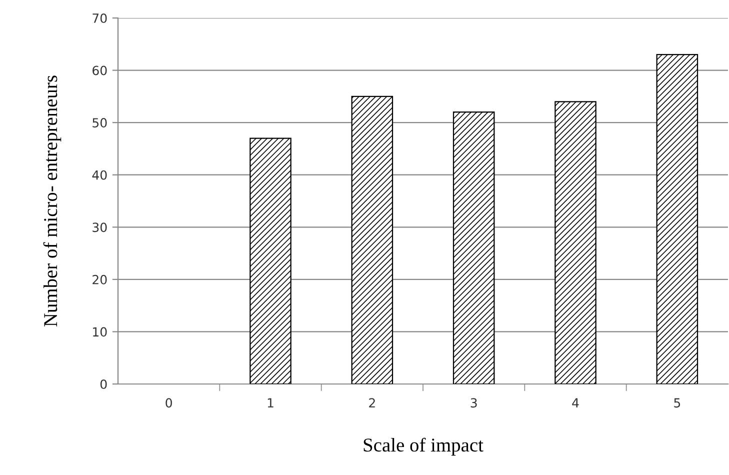 This screenshot has width=729, height=475. What do you see at coordinates (52, 201) in the screenshot?
I see `y-axis-title: Number of micro- entrepreneurs` at bounding box center [52, 201].